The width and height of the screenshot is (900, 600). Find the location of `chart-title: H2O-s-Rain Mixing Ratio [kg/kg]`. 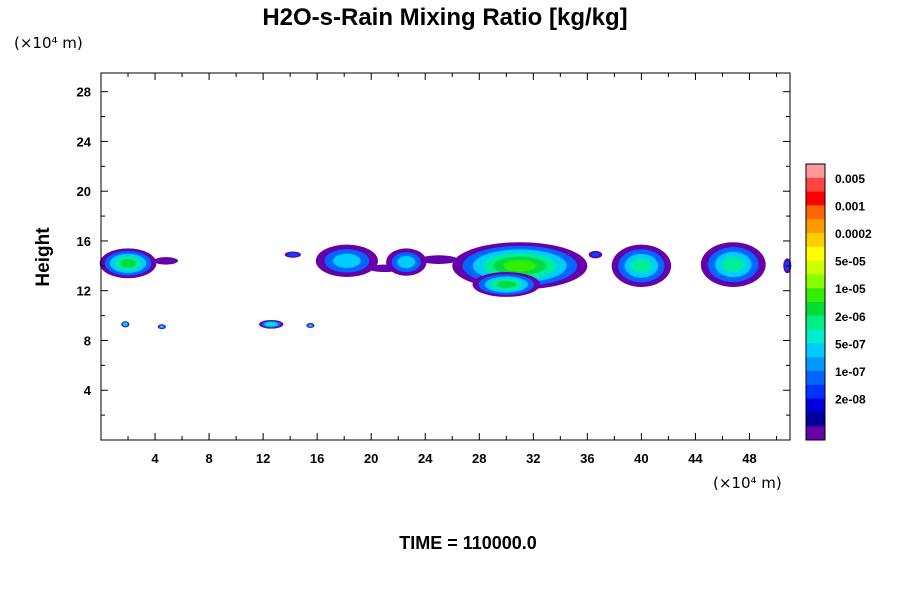

chart-title: H2O-s-Rain Mixing Ratio [kg/kg] is located at coordinates (444, 17).